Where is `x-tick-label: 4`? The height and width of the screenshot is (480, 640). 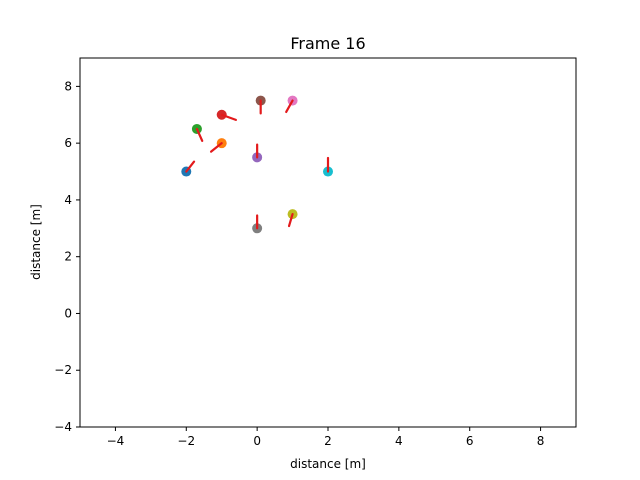
x-tick-label: 4 is located at coordinates (399, 441).